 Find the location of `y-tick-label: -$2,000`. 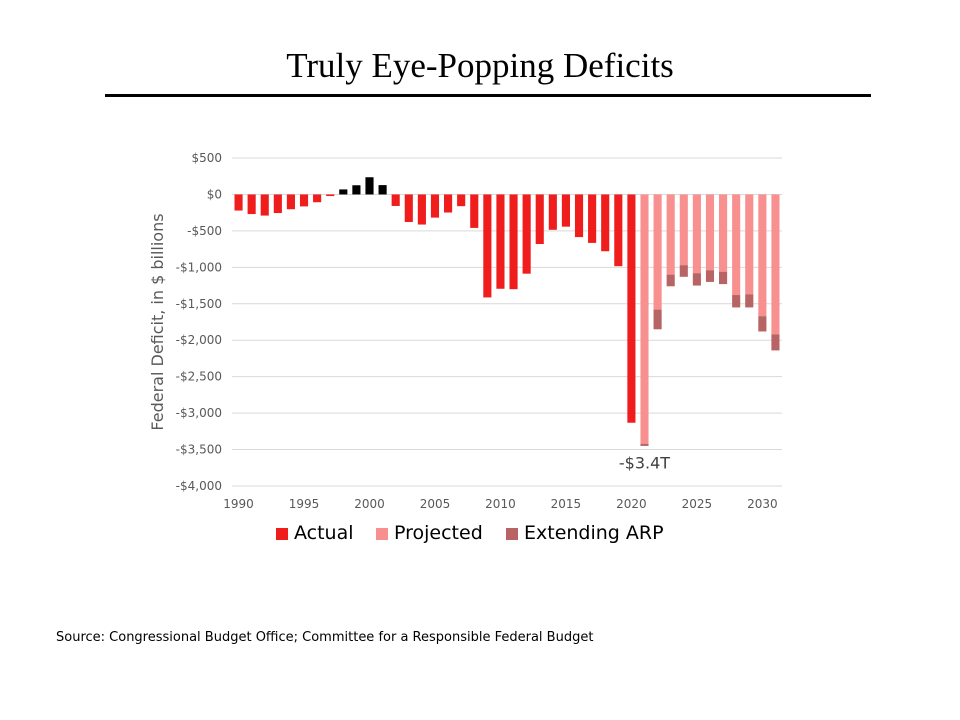

y-tick-label: -$2,000 is located at coordinates (199, 340).